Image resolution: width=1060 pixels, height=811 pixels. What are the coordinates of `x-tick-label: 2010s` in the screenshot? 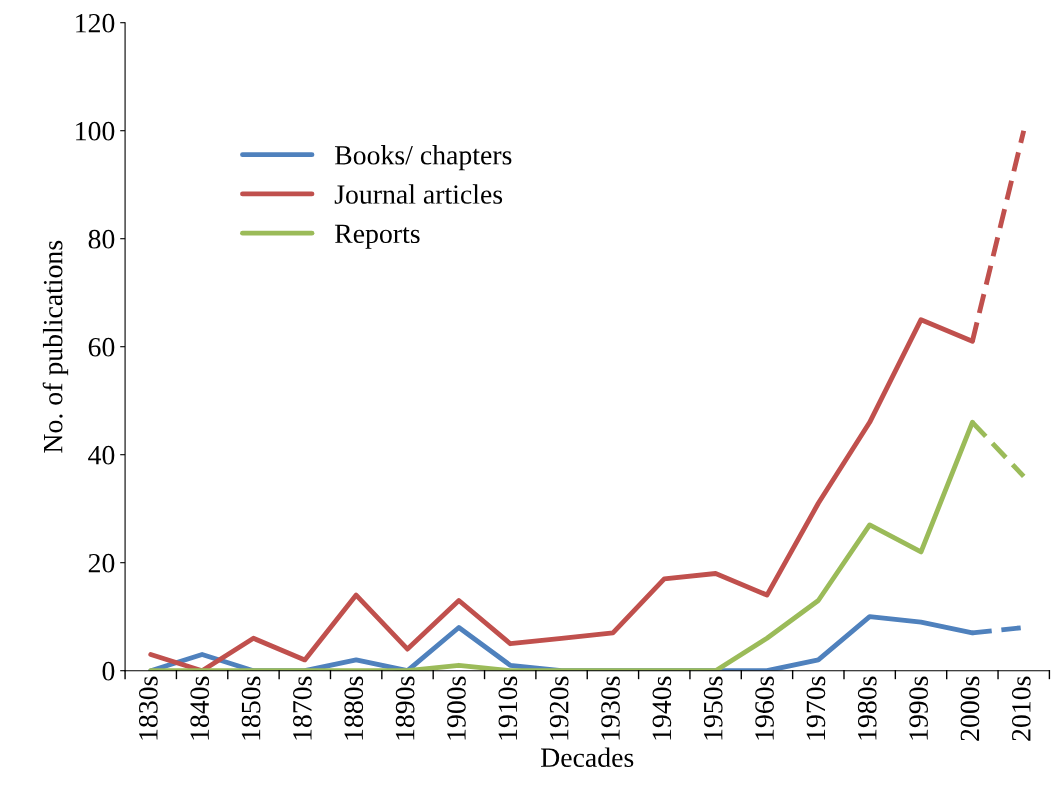 It's located at (1021, 708).